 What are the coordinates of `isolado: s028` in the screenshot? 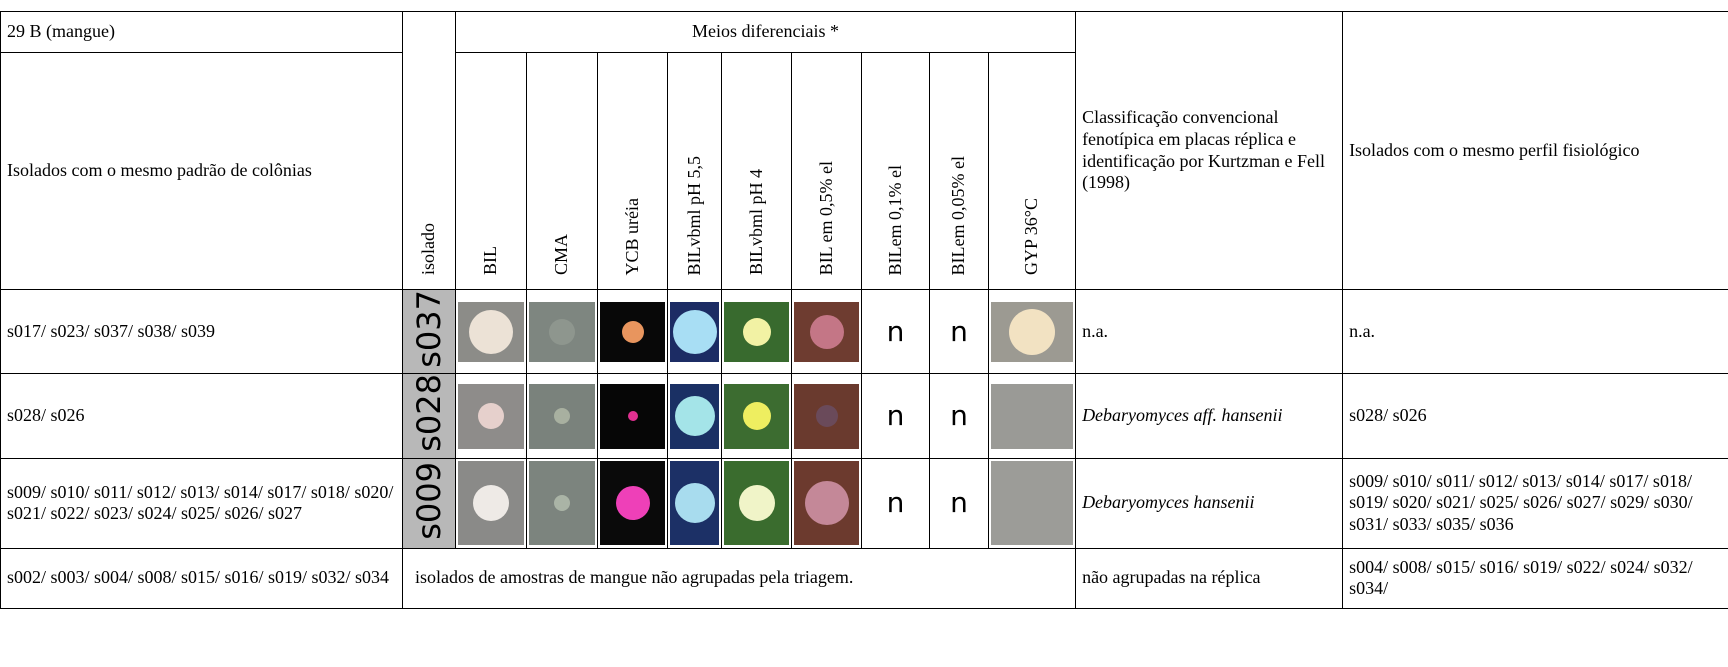 It's located at (429, 416).